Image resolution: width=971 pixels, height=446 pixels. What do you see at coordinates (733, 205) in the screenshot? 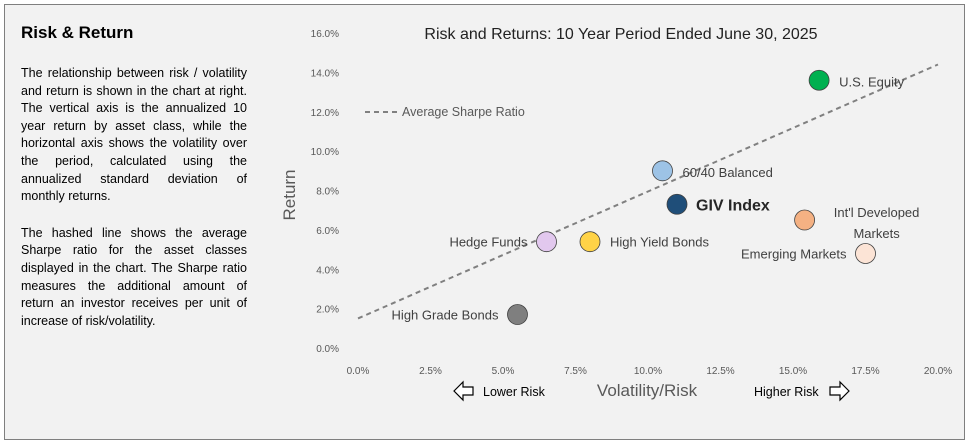
I see `data-label: GIV Index` at bounding box center [733, 205].